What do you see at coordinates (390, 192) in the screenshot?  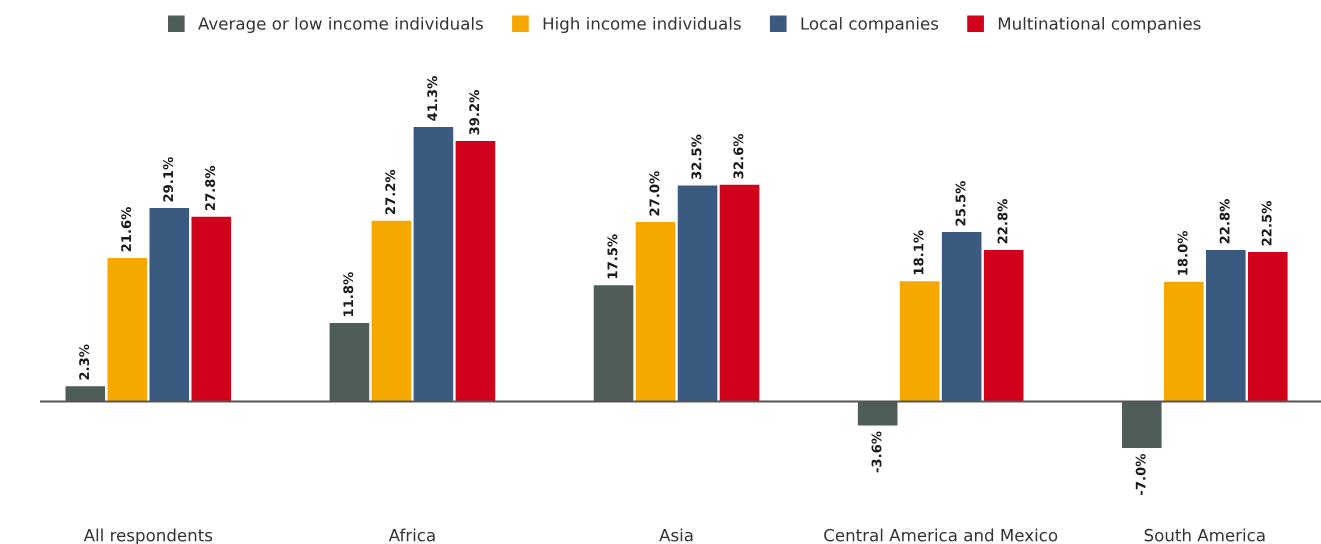 I see `data-label: 27.2%` at bounding box center [390, 192].